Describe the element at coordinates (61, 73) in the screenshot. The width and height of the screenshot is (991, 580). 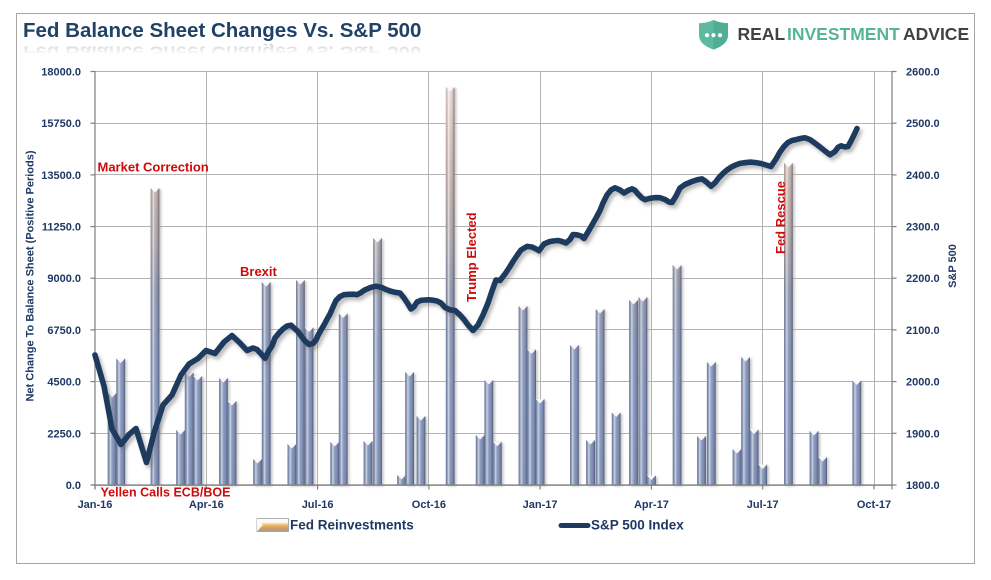
I see `svg-text: 18000.0` at that location.